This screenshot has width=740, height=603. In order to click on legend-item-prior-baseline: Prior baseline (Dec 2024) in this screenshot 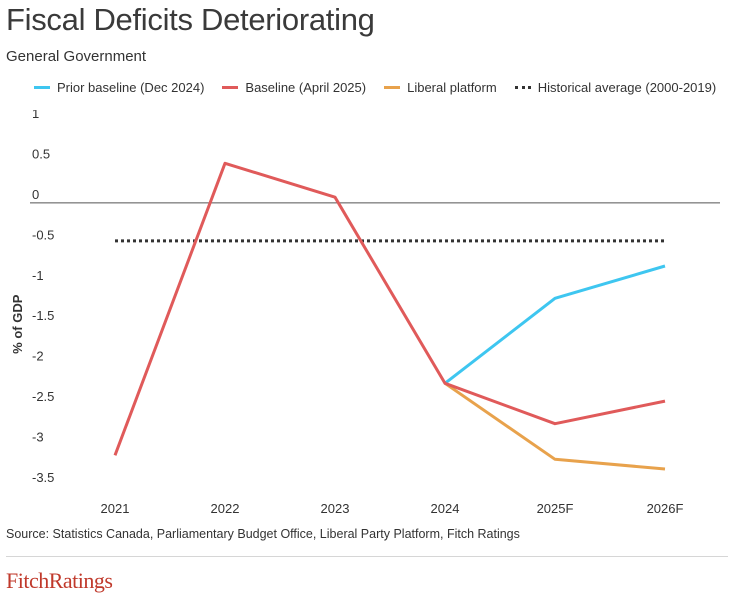, I will do `click(119, 87)`.